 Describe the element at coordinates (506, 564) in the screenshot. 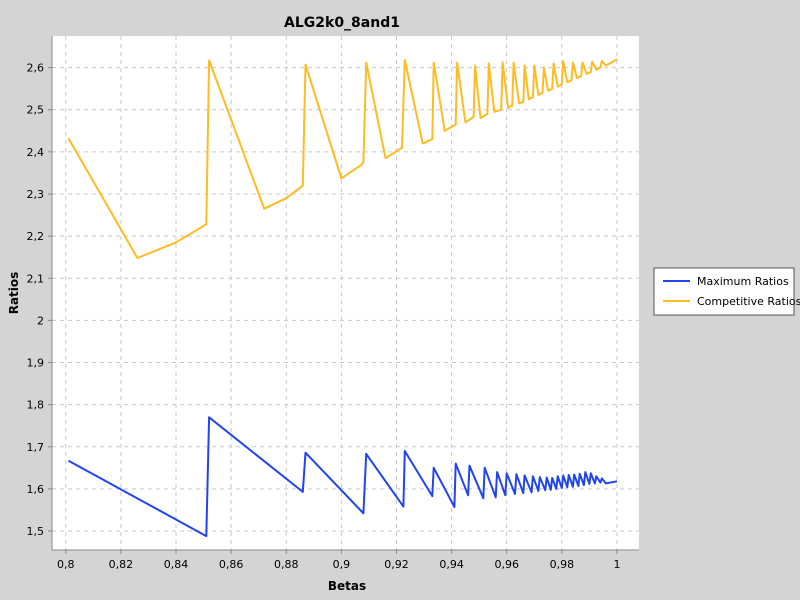

I see `x-tick-label: 0,96` at that location.